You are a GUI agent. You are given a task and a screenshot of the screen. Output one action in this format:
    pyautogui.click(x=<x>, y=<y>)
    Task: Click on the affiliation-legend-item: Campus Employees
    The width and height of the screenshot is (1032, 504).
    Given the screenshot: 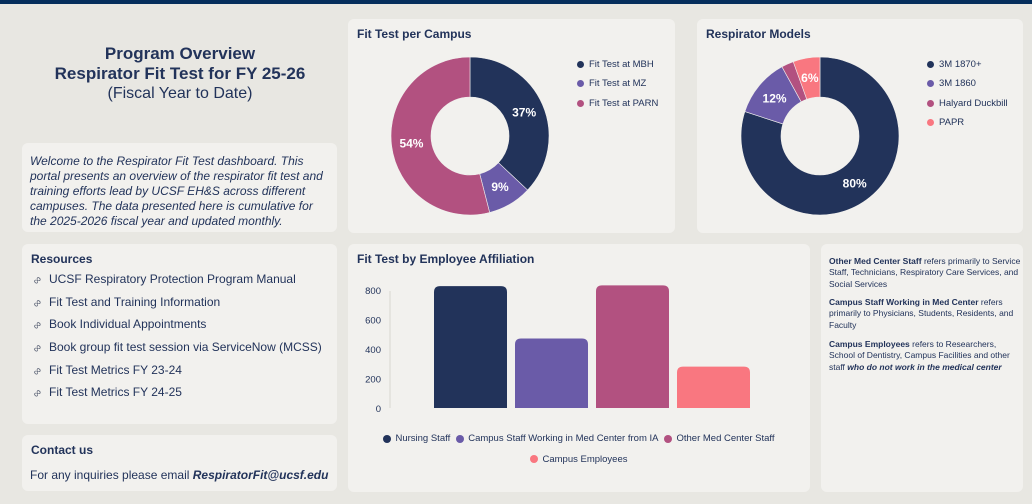 What is the action you would take?
    pyautogui.click(x=579, y=459)
    